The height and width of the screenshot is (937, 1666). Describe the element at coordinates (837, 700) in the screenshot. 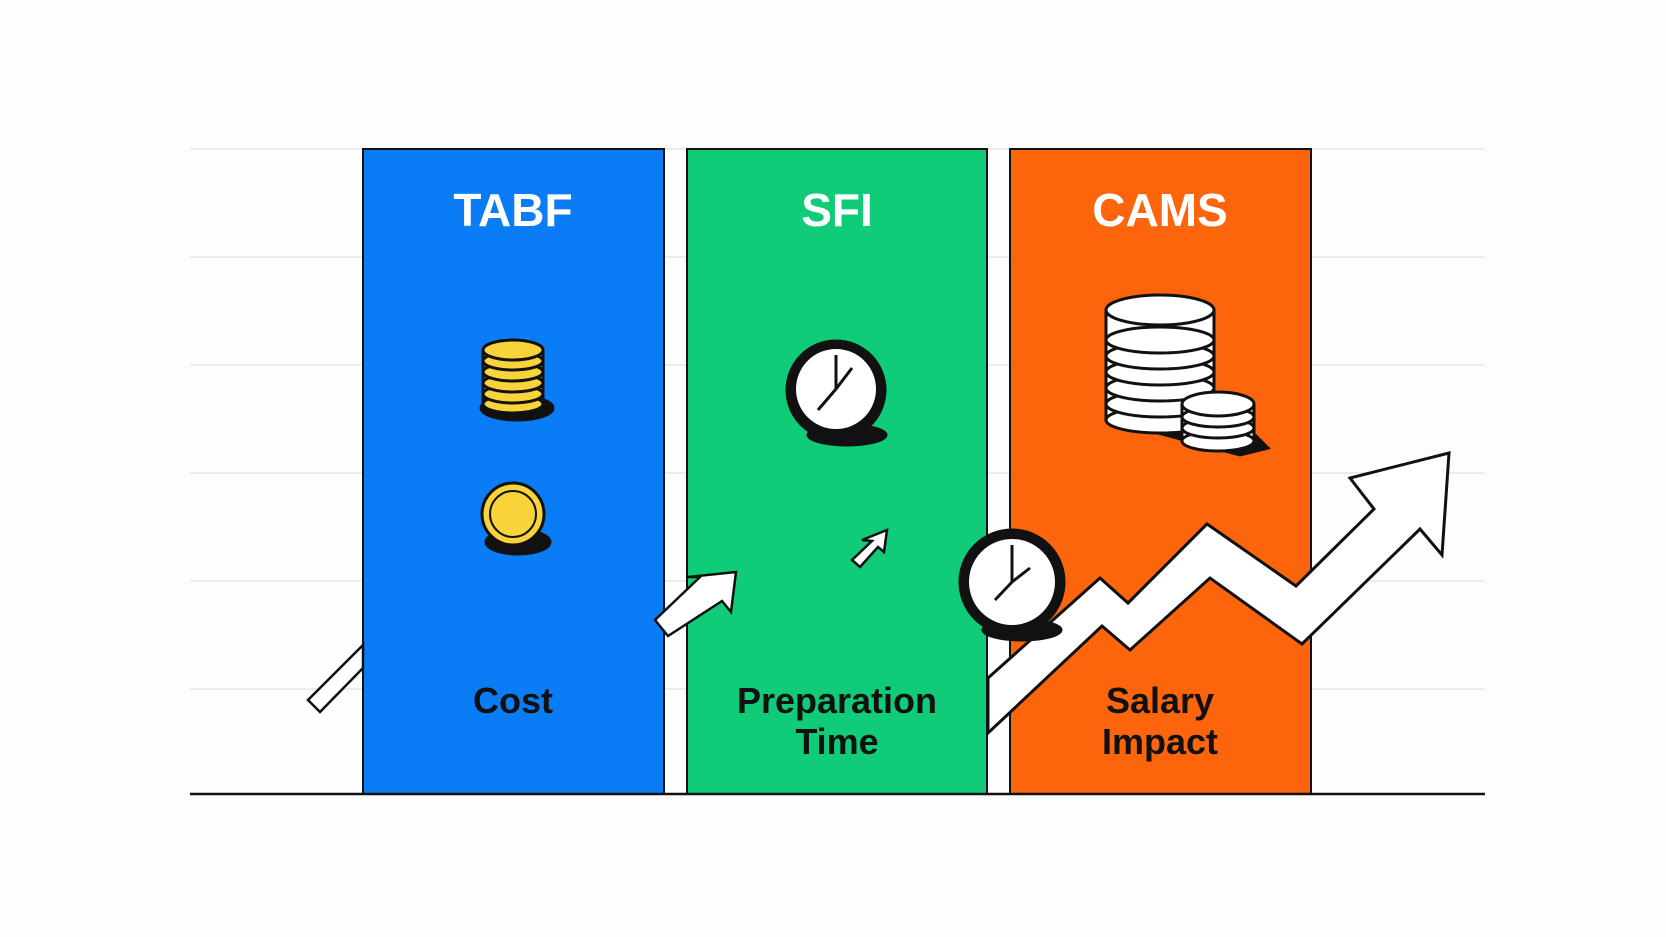

I see `column-label-preparation: Preparation` at that location.